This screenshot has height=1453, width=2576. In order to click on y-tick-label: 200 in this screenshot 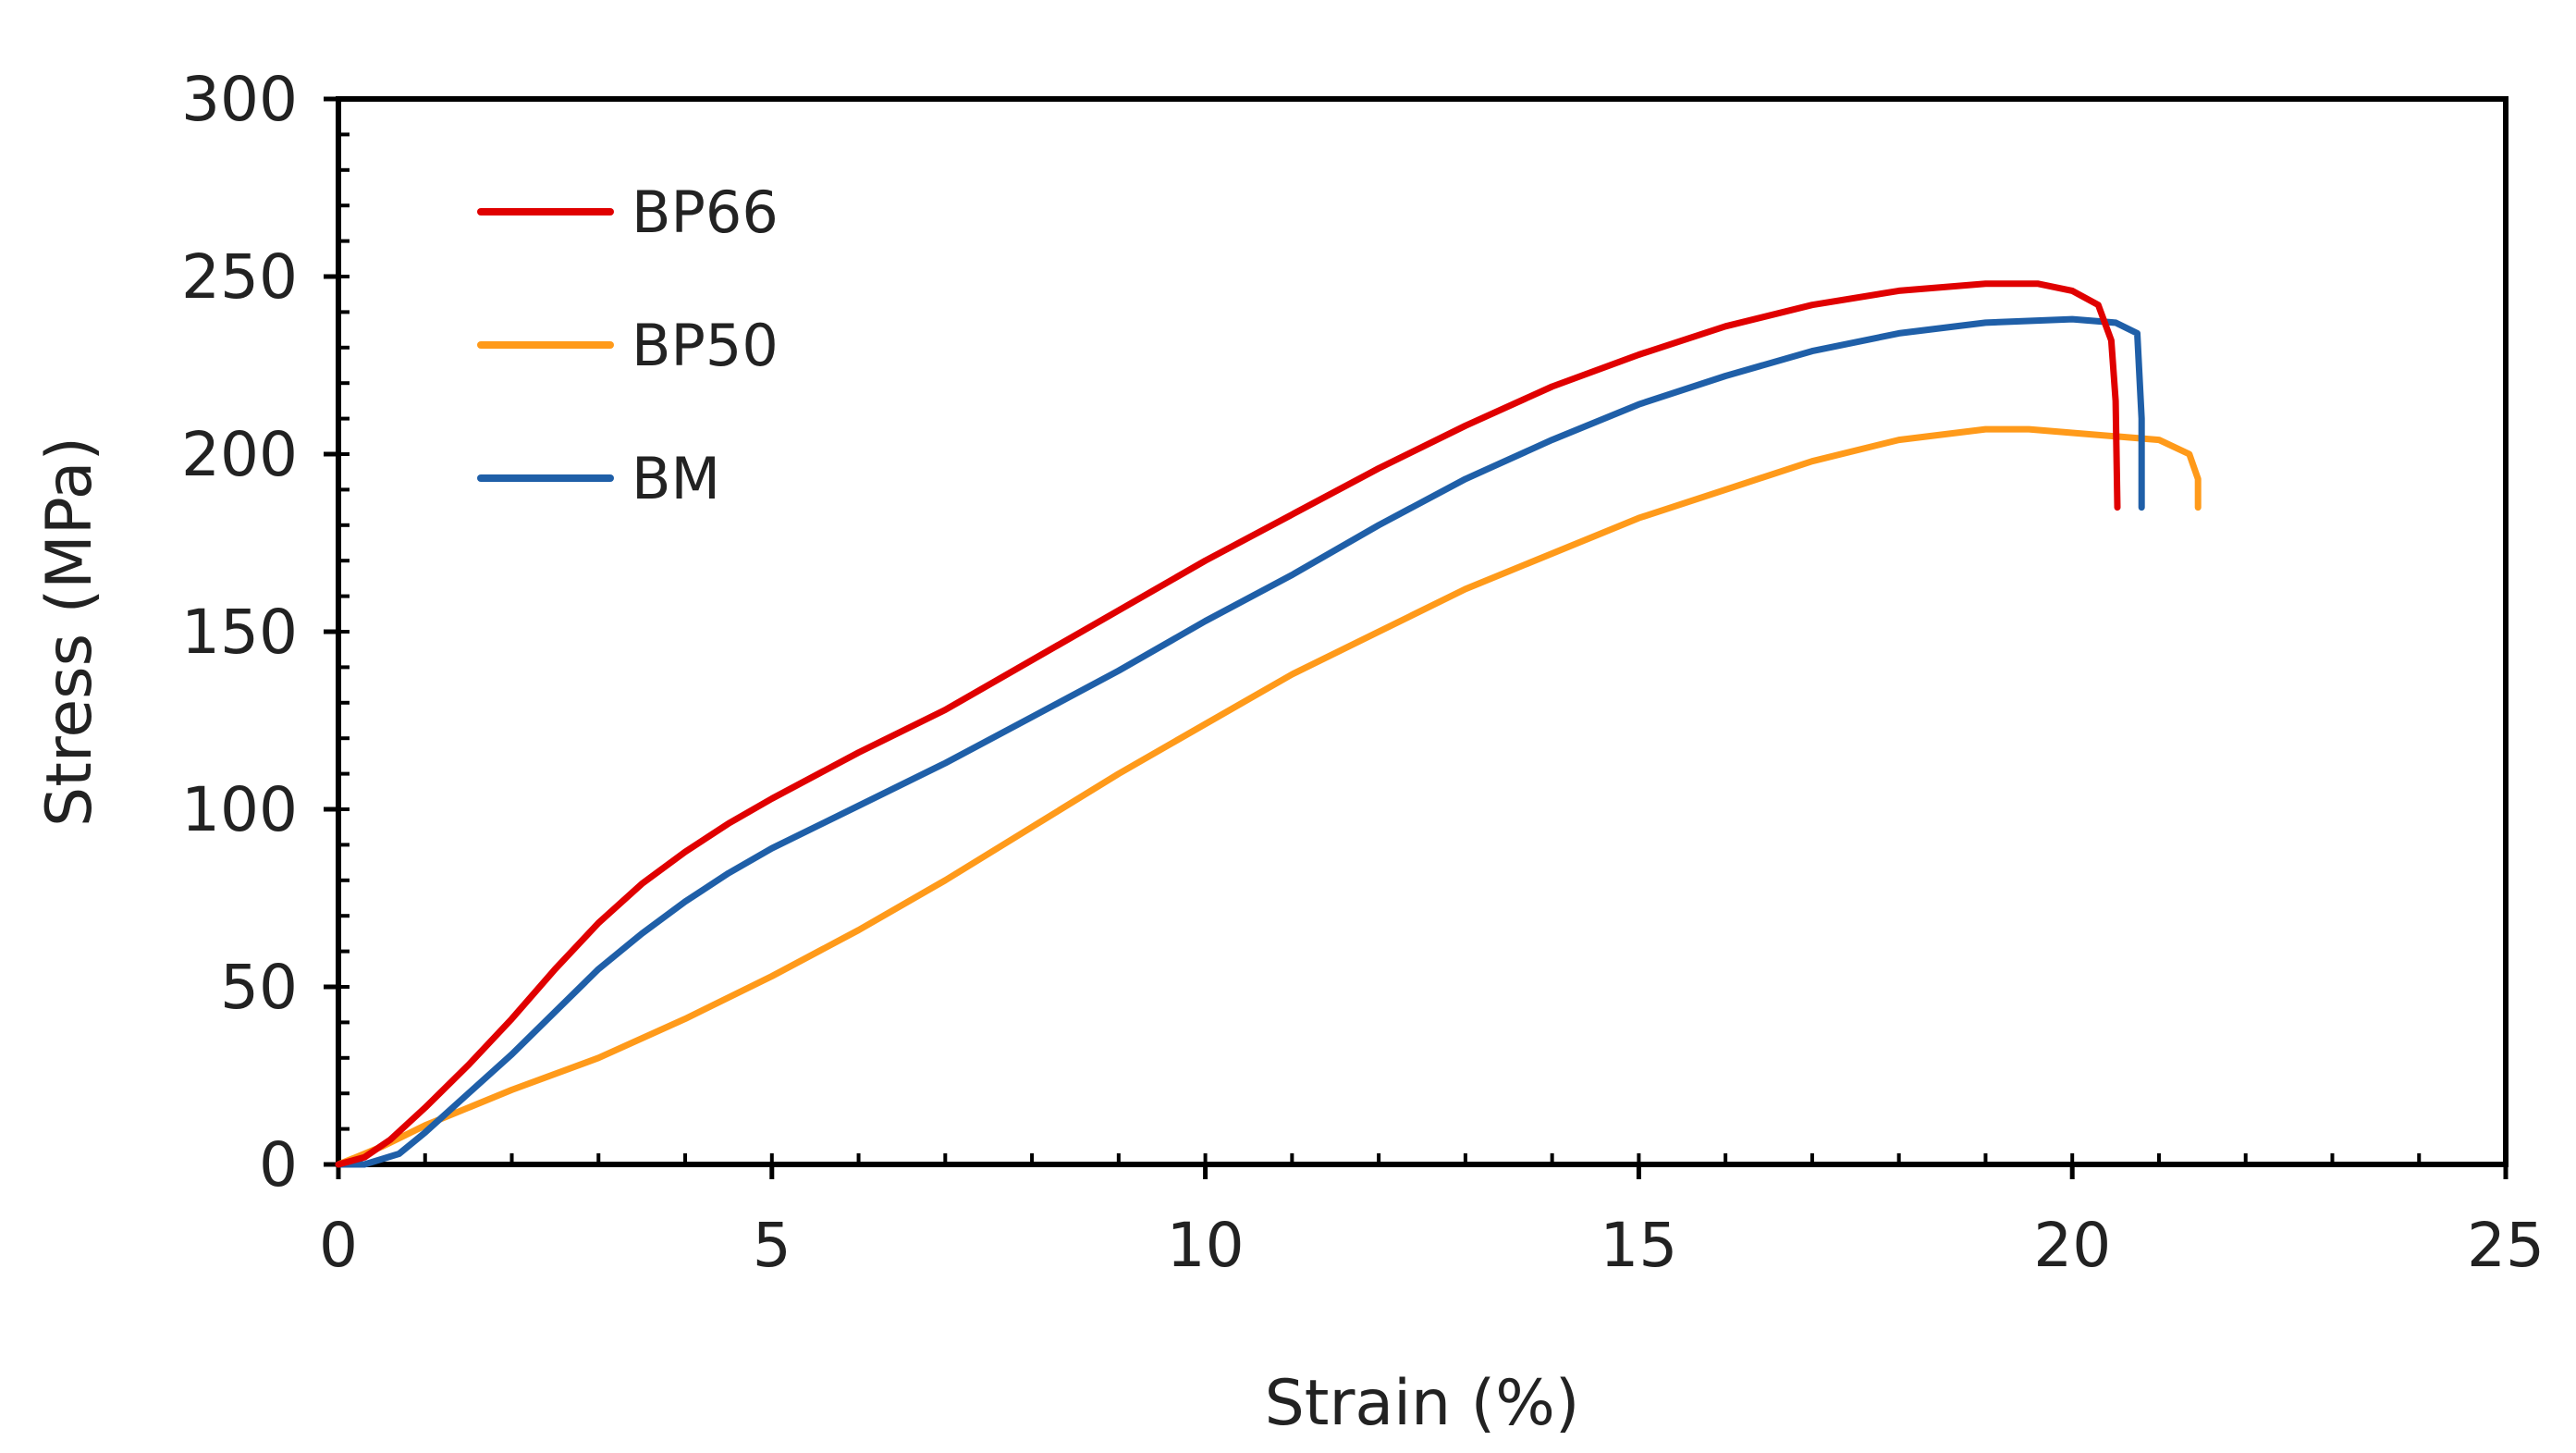, I will do `click(239, 454)`.